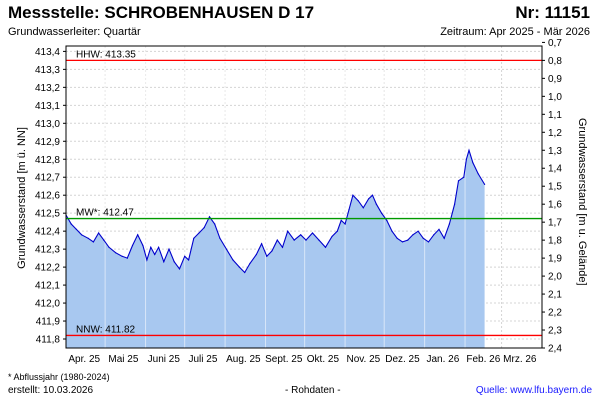  Describe the element at coordinates (555, 331) in the screenshot. I see `y2-tick-label: 2,3` at that location.